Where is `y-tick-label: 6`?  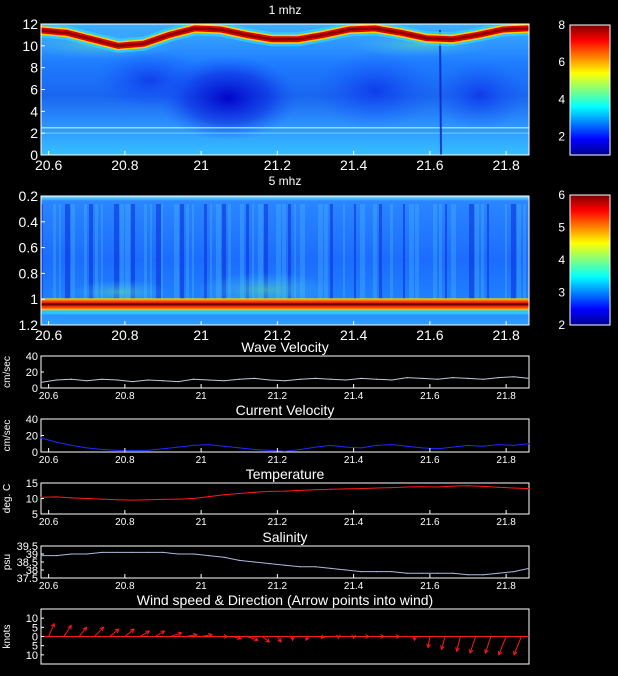 y-tick-label: 6 is located at coordinates (34, 90).